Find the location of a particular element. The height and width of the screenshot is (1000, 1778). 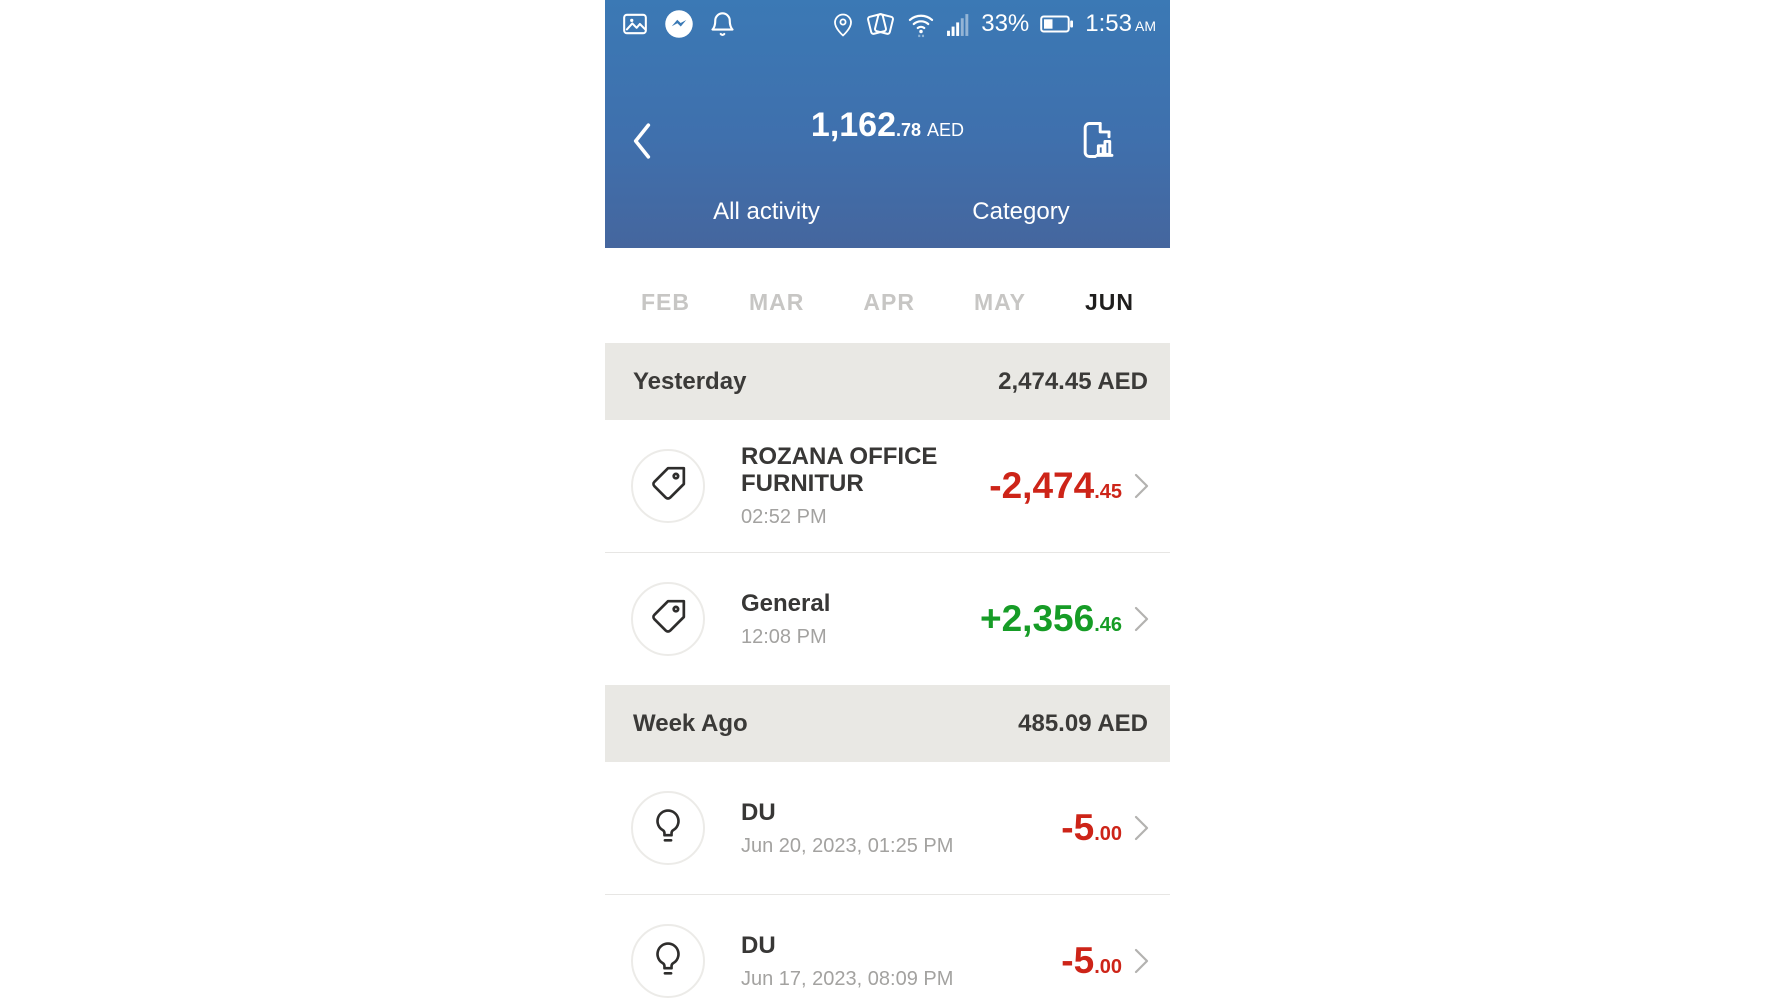

section-total: 2,474.45 AED is located at coordinates (1073, 381).